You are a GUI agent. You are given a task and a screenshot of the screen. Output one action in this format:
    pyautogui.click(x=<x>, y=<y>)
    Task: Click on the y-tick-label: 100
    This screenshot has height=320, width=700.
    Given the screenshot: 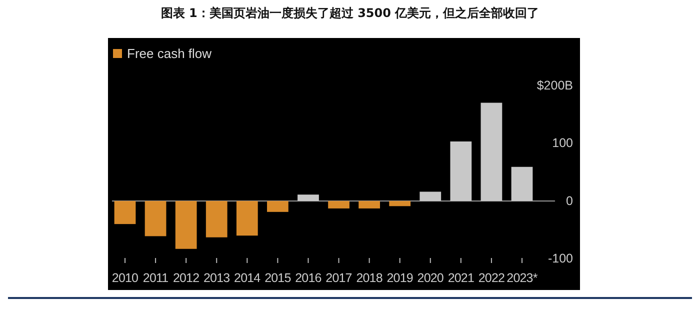 What is the action you would take?
    pyautogui.click(x=563, y=143)
    